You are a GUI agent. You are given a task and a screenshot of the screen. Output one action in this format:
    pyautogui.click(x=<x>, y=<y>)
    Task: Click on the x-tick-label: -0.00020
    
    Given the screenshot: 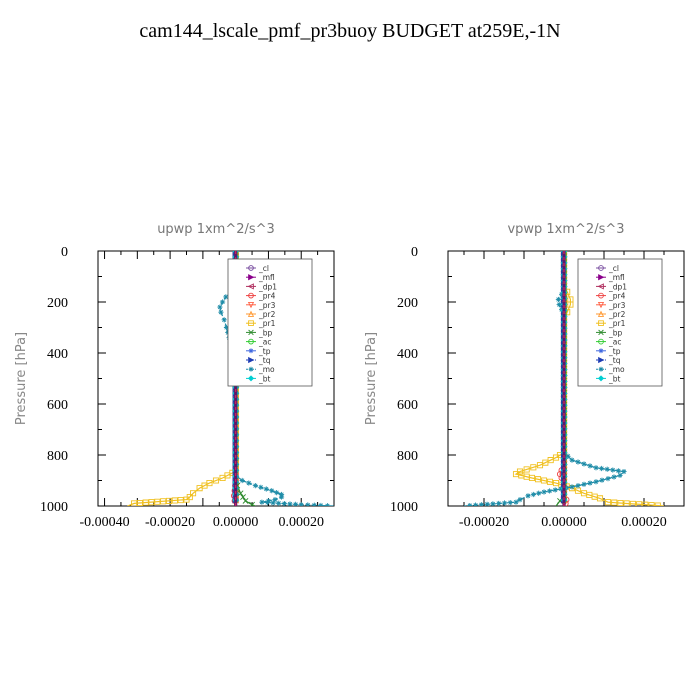 What is the action you would take?
    pyautogui.click(x=170, y=522)
    